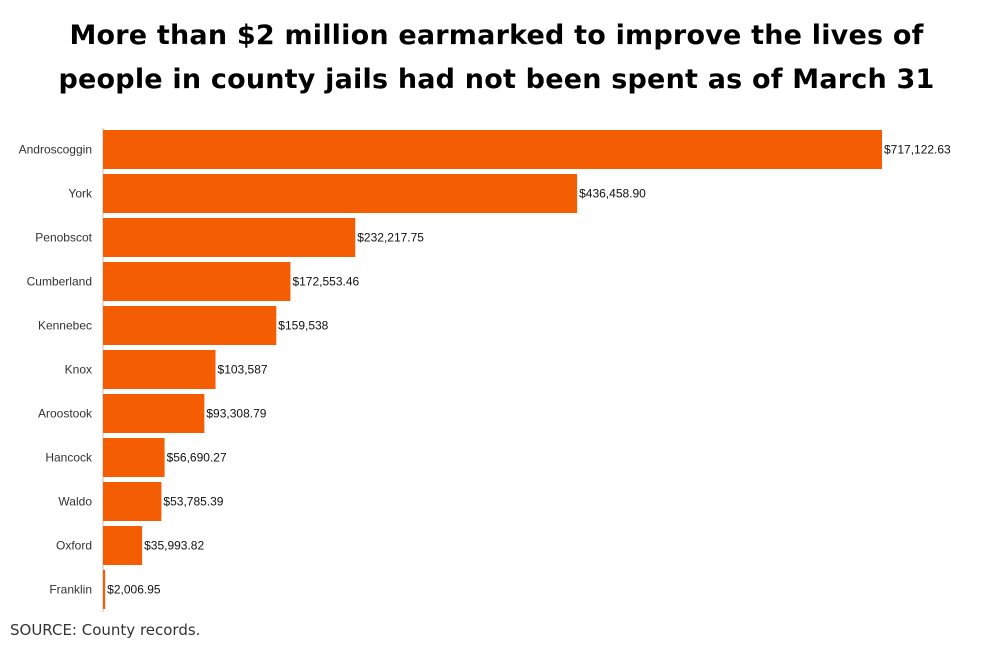  I want to click on value-label-franklin: $2,006.95, so click(134, 590).